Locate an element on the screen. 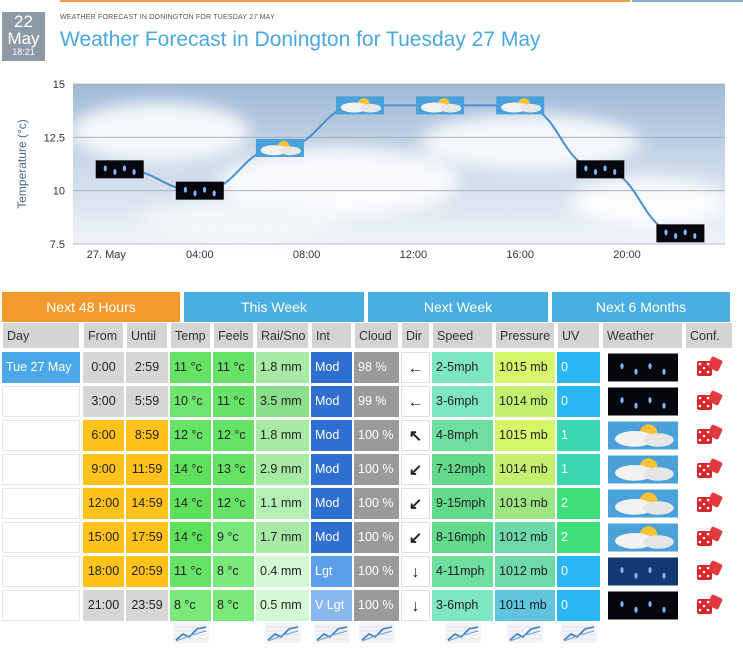 The width and height of the screenshot is (743, 651). cell-dir: ↙ is located at coordinates (415, 469).